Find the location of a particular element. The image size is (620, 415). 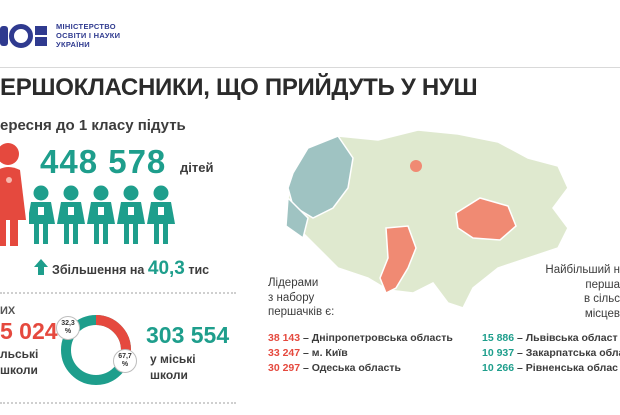

list-item: 30 297 – Одеська область is located at coordinates (360, 368).